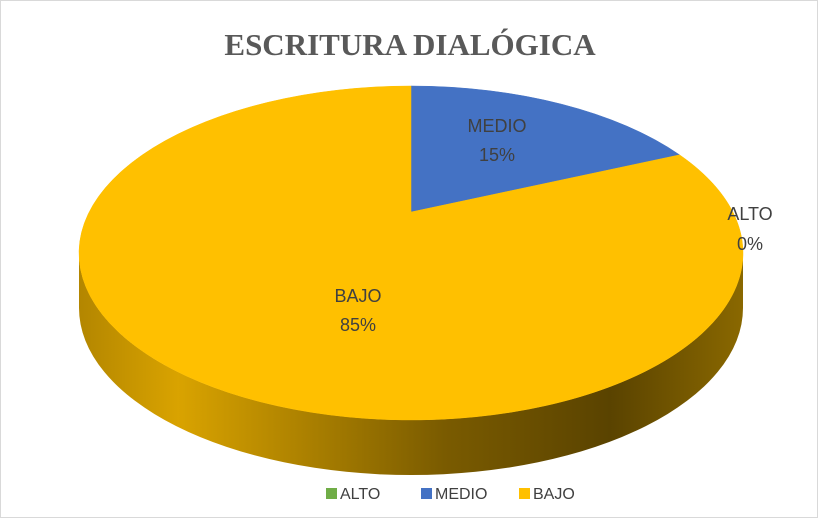 This screenshot has width=818, height=518. Describe the element at coordinates (750, 244) in the screenshot. I see `data-label: 0%` at that location.